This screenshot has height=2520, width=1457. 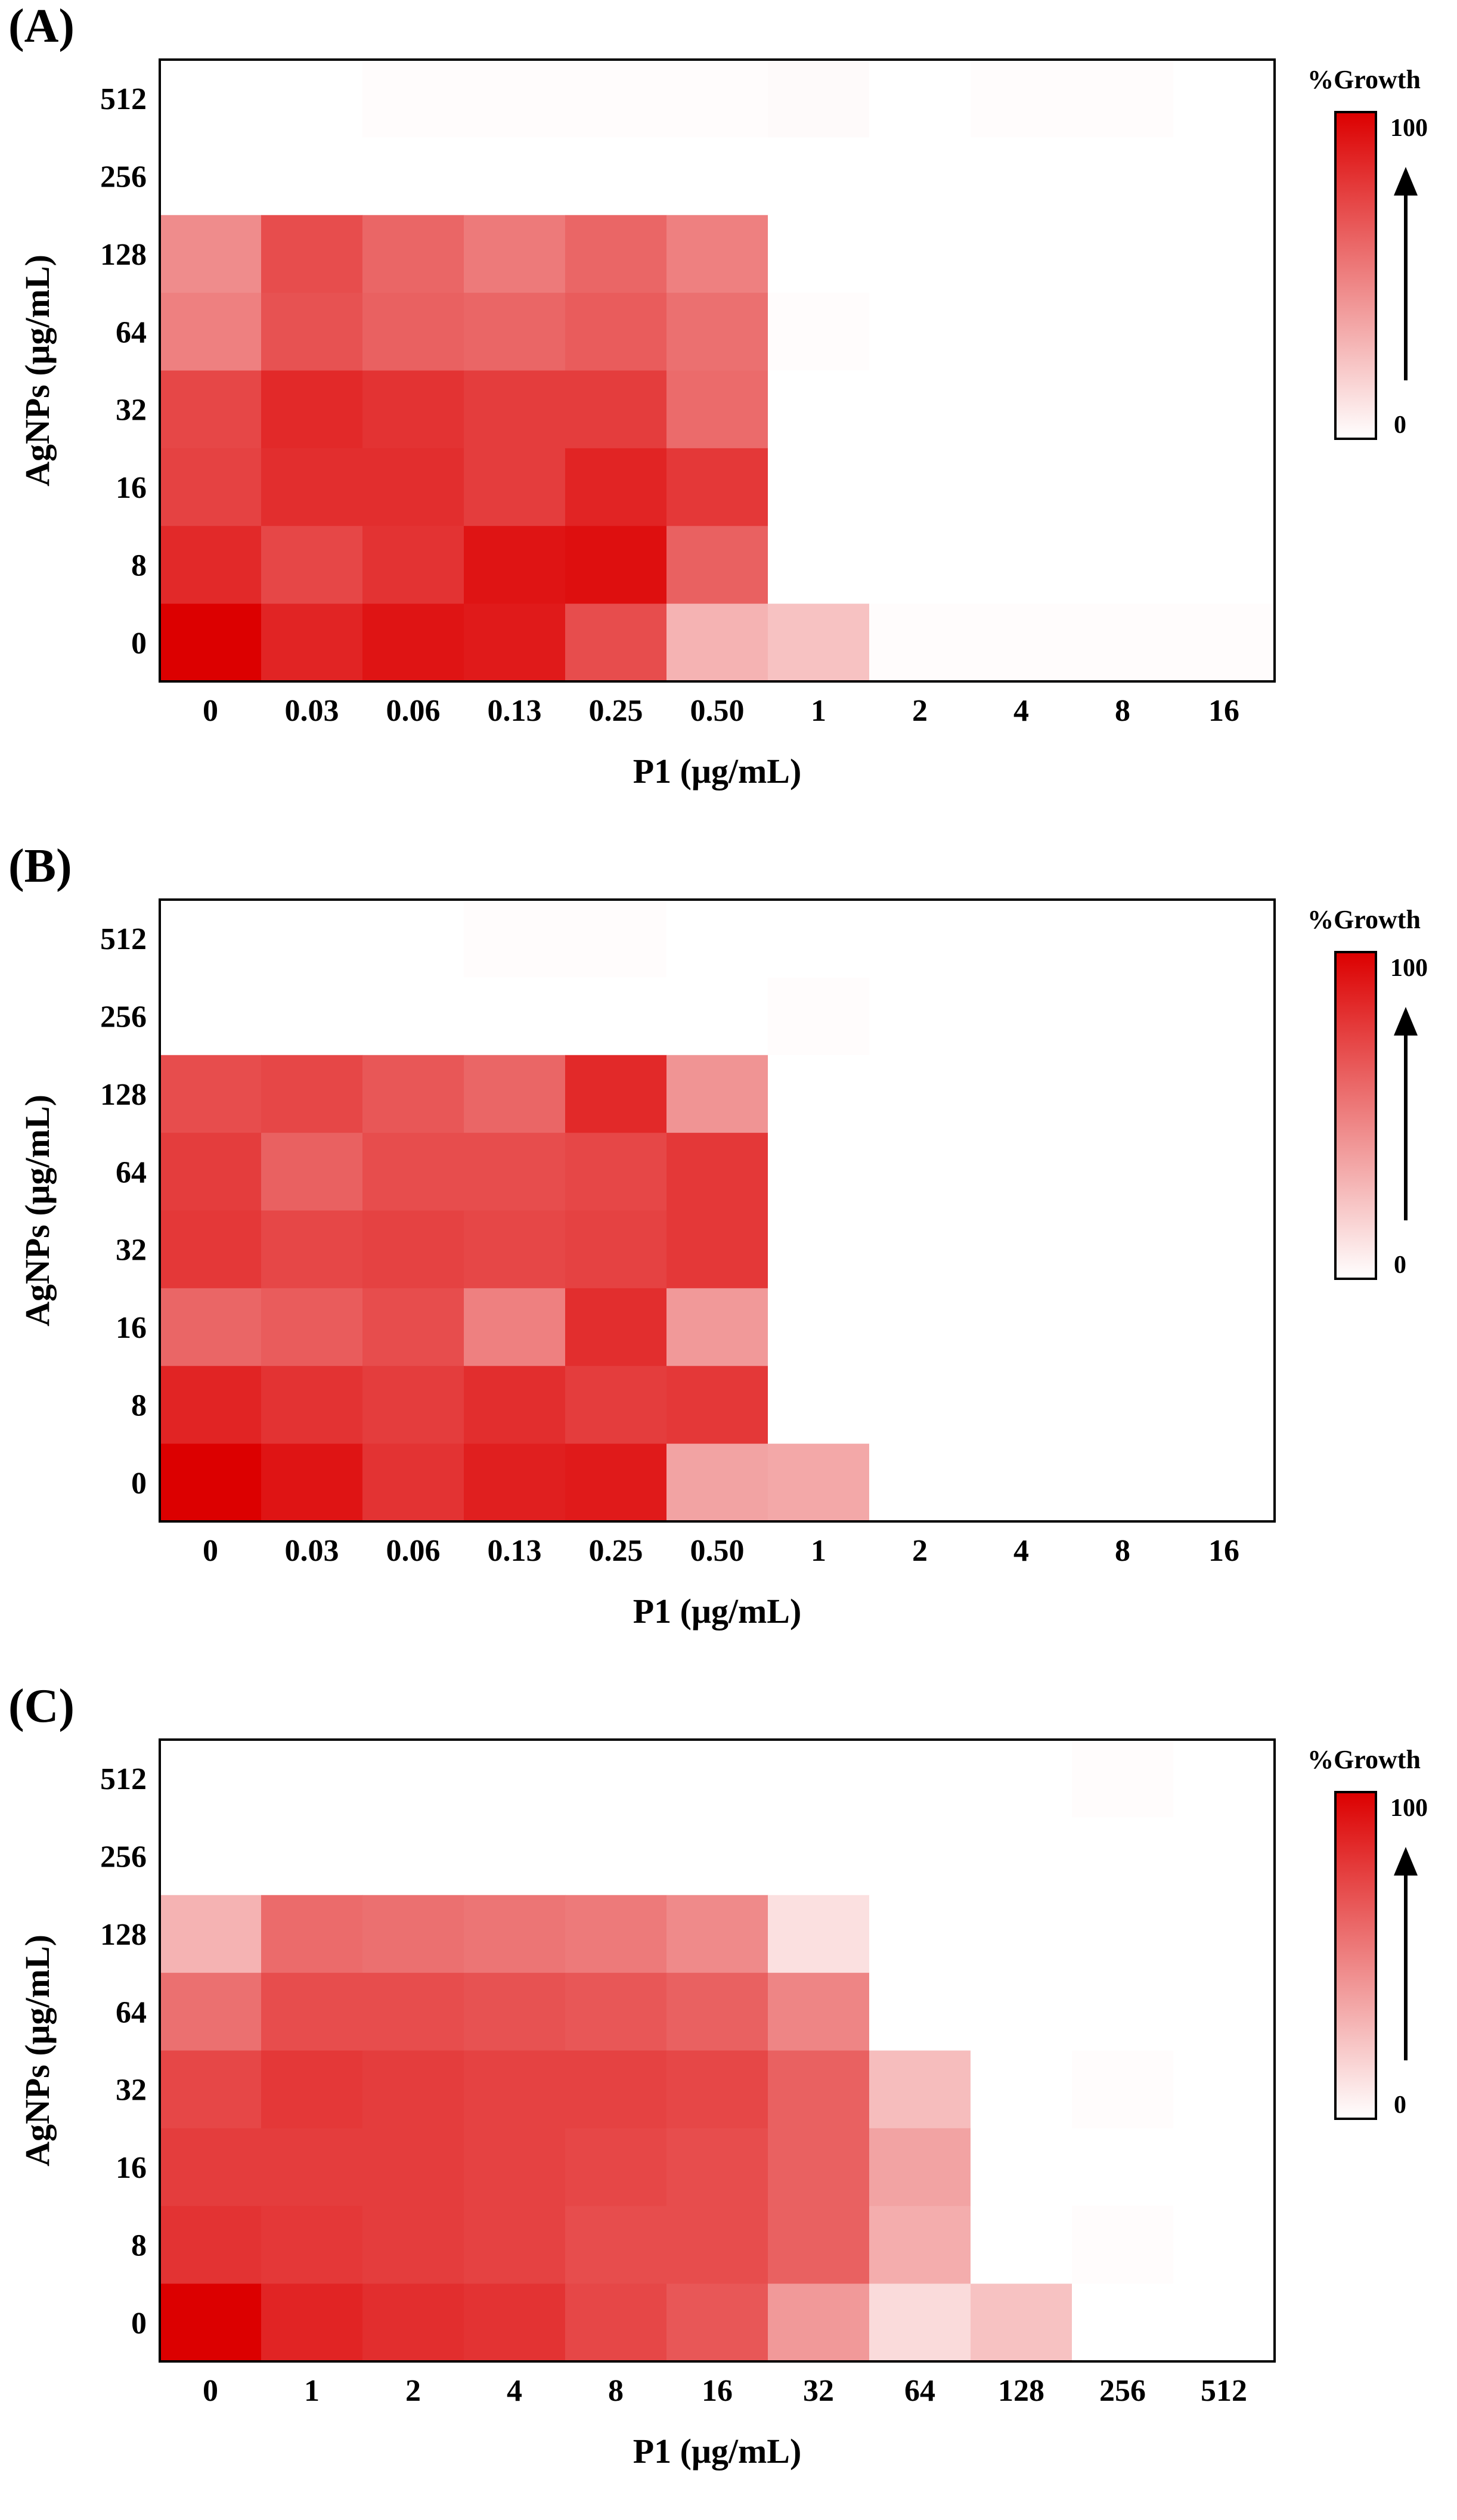 I want to click on x-tick-label: 0, so click(x=210, y=711).